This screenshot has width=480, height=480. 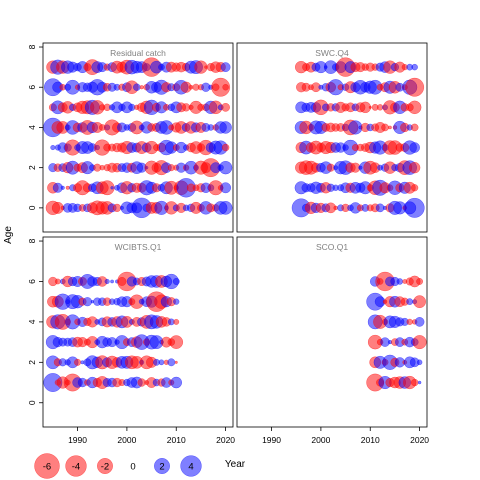 What do you see at coordinates (332, 247) in the screenshot?
I see `panel-title: SCO.Q1` at bounding box center [332, 247].